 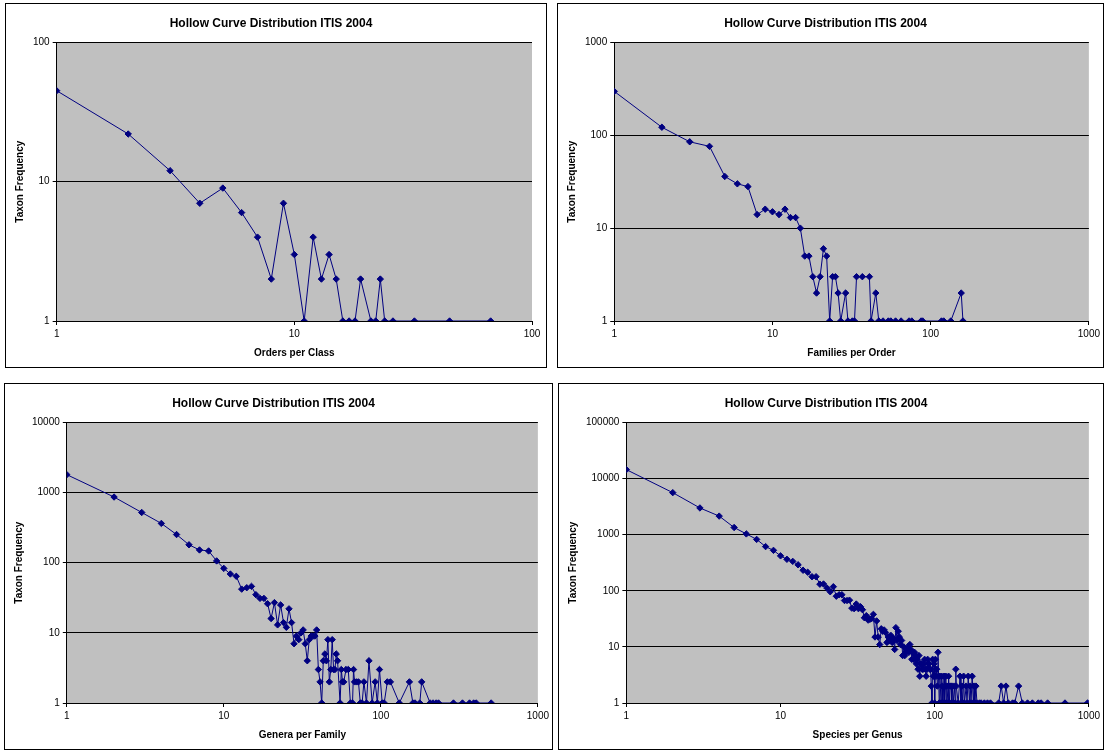 What do you see at coordinates (602, 422) in the screenshot?
I see `y-tick-label: 100000` at bounding box center [602, 422].